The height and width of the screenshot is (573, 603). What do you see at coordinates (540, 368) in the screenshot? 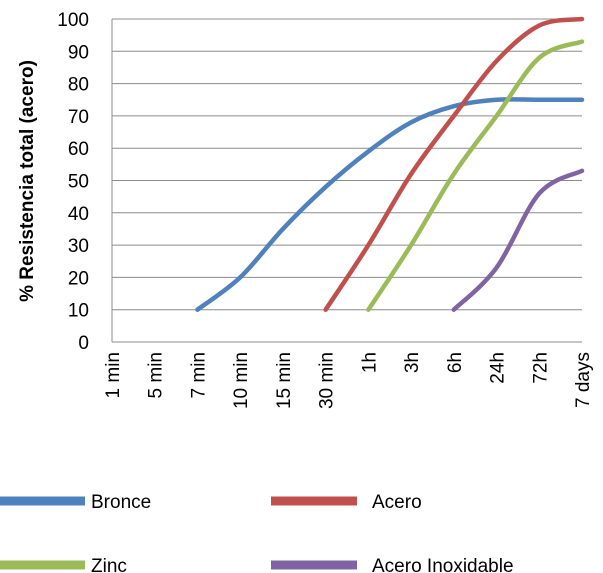
I see `x-tick-label: 72h` at bounding box center [540, 368].